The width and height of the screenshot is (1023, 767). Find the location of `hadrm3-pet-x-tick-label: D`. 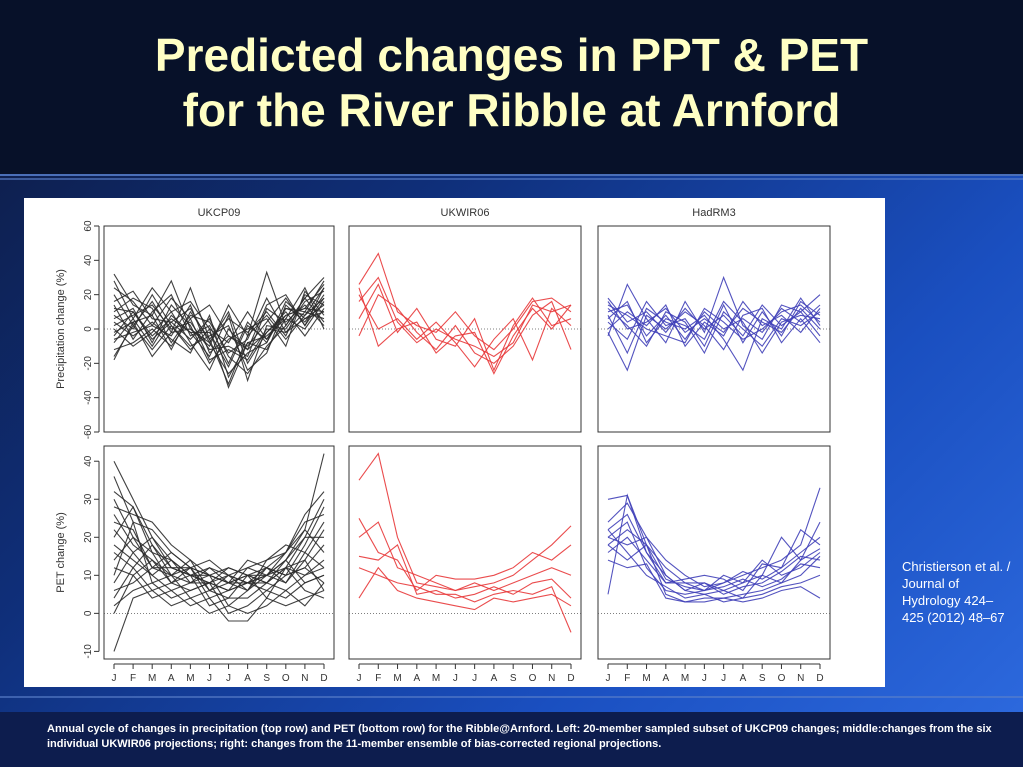

hadrm3-pet-x-tick-label: D is located at coordinates (819, 678).